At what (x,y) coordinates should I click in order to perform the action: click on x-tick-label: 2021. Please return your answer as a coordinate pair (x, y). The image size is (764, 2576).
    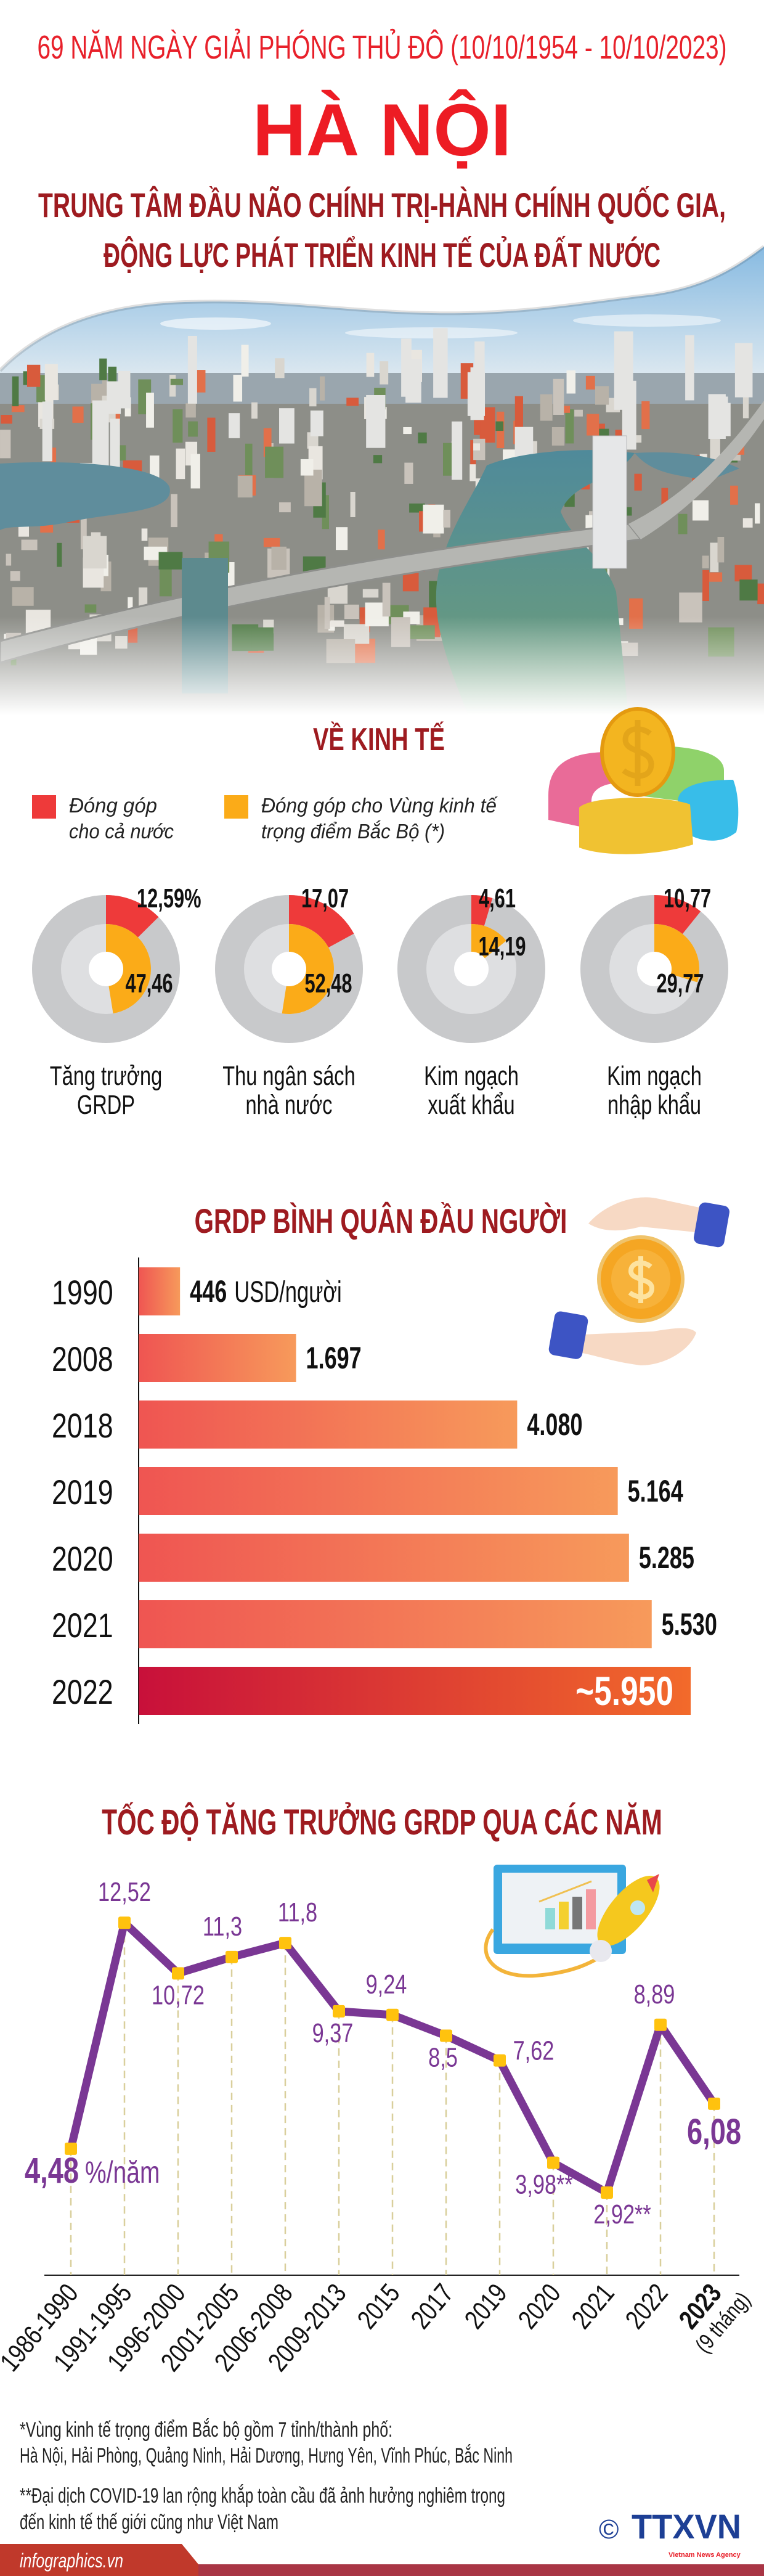
    Looking at the image, I should click on (593, 2306).